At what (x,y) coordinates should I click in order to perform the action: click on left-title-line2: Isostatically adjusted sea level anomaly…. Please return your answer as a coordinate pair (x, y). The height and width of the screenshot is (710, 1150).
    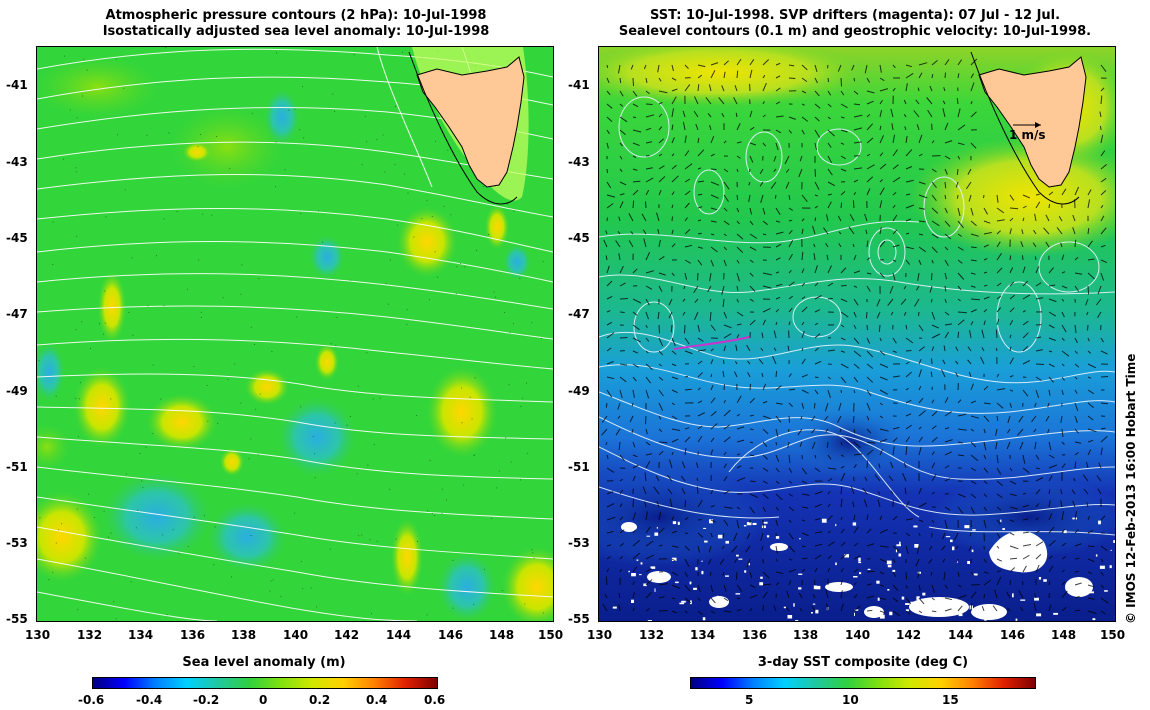
    Looking at the image, I should click on (296, 31).